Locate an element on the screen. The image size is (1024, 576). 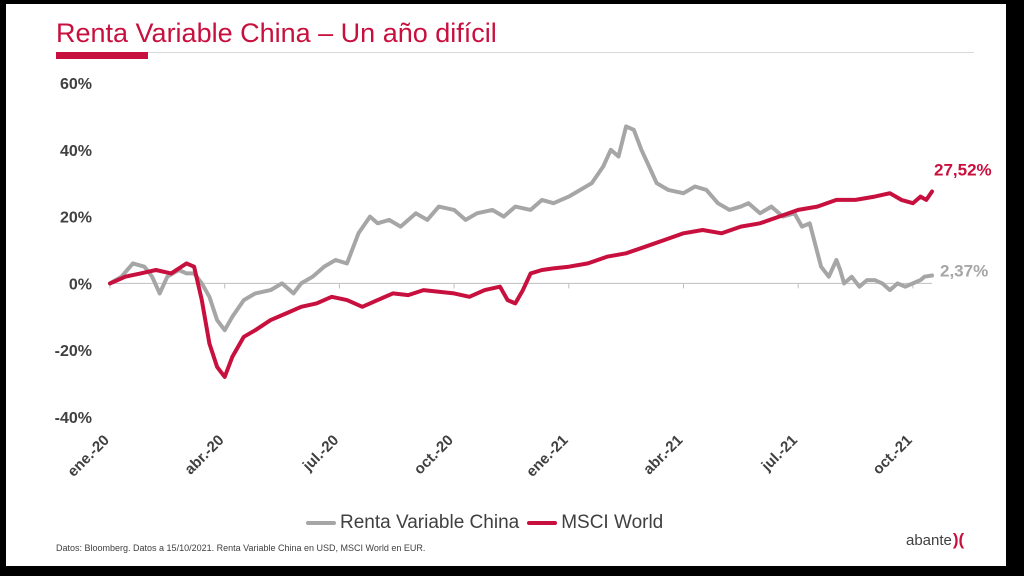
legend-item-china: Renta Variable China is located at coordinates (412, 523).